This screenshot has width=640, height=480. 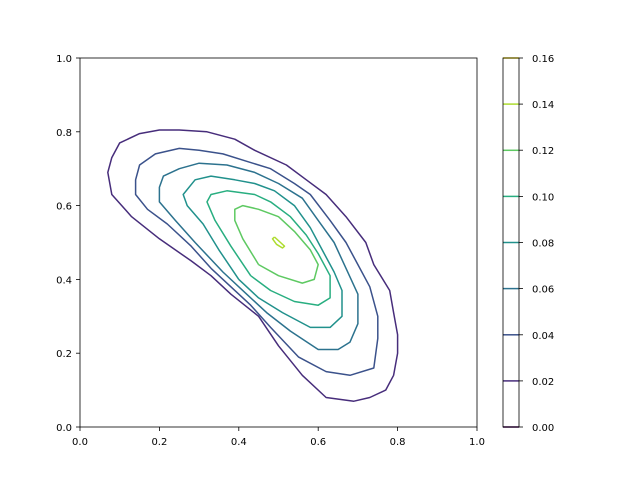 What do you see at coordinates (159, 442) in the screenshot?
I see `x-tick-label: 0.2` at bounding box center [159, 442].